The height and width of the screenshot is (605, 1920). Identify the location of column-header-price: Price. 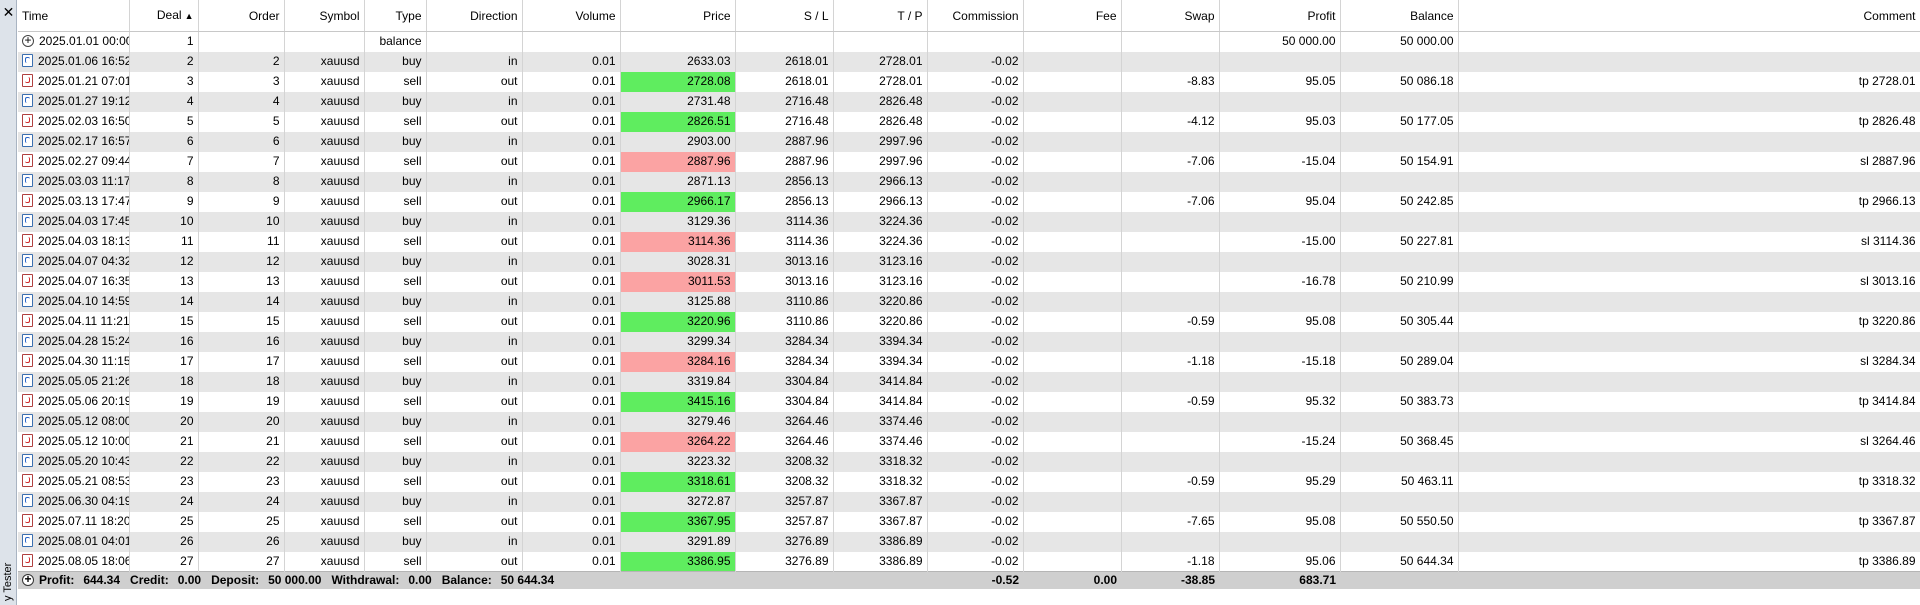
(678, 16).